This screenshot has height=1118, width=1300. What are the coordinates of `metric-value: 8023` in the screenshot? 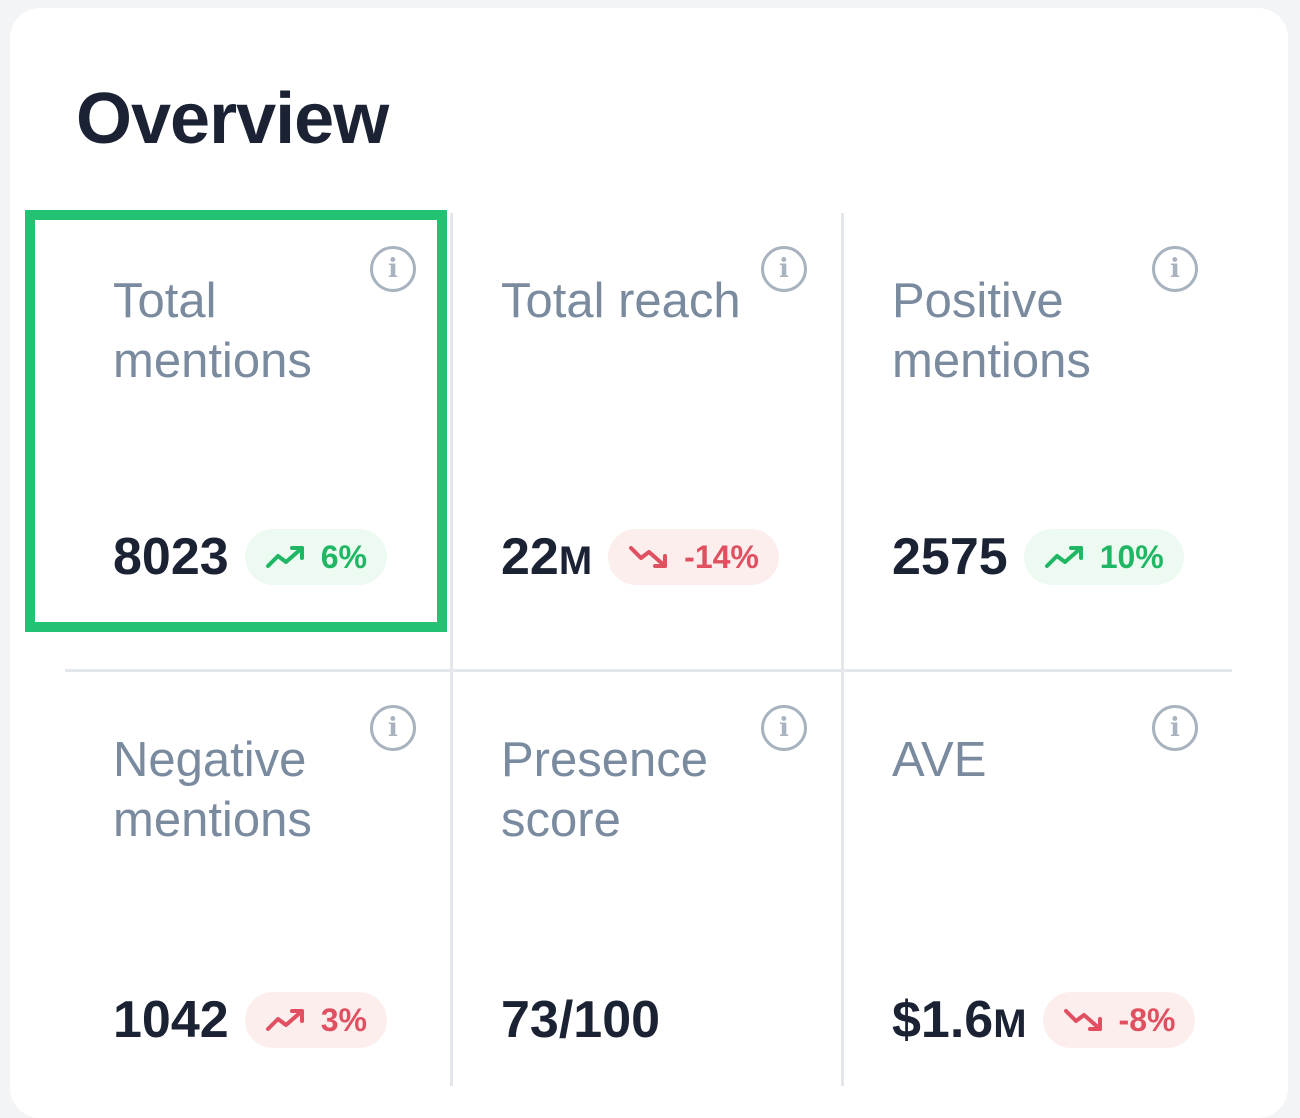 It's located at (171, 557).